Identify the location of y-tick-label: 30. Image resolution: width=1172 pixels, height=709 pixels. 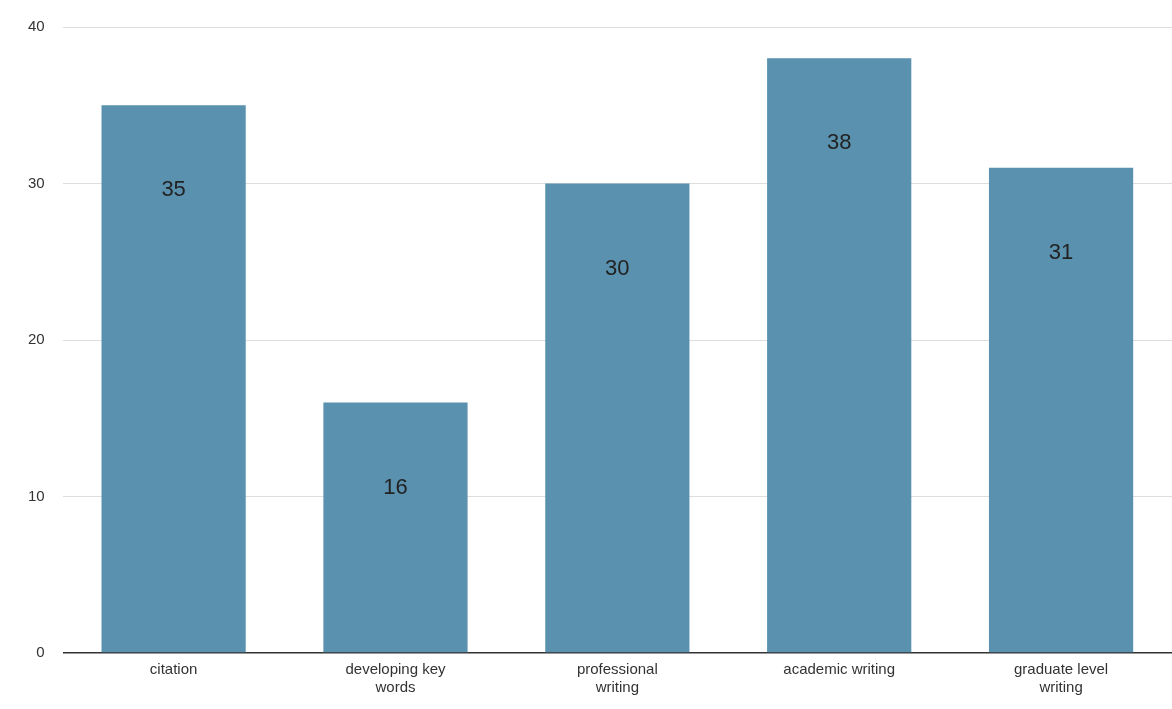
(36, 182).